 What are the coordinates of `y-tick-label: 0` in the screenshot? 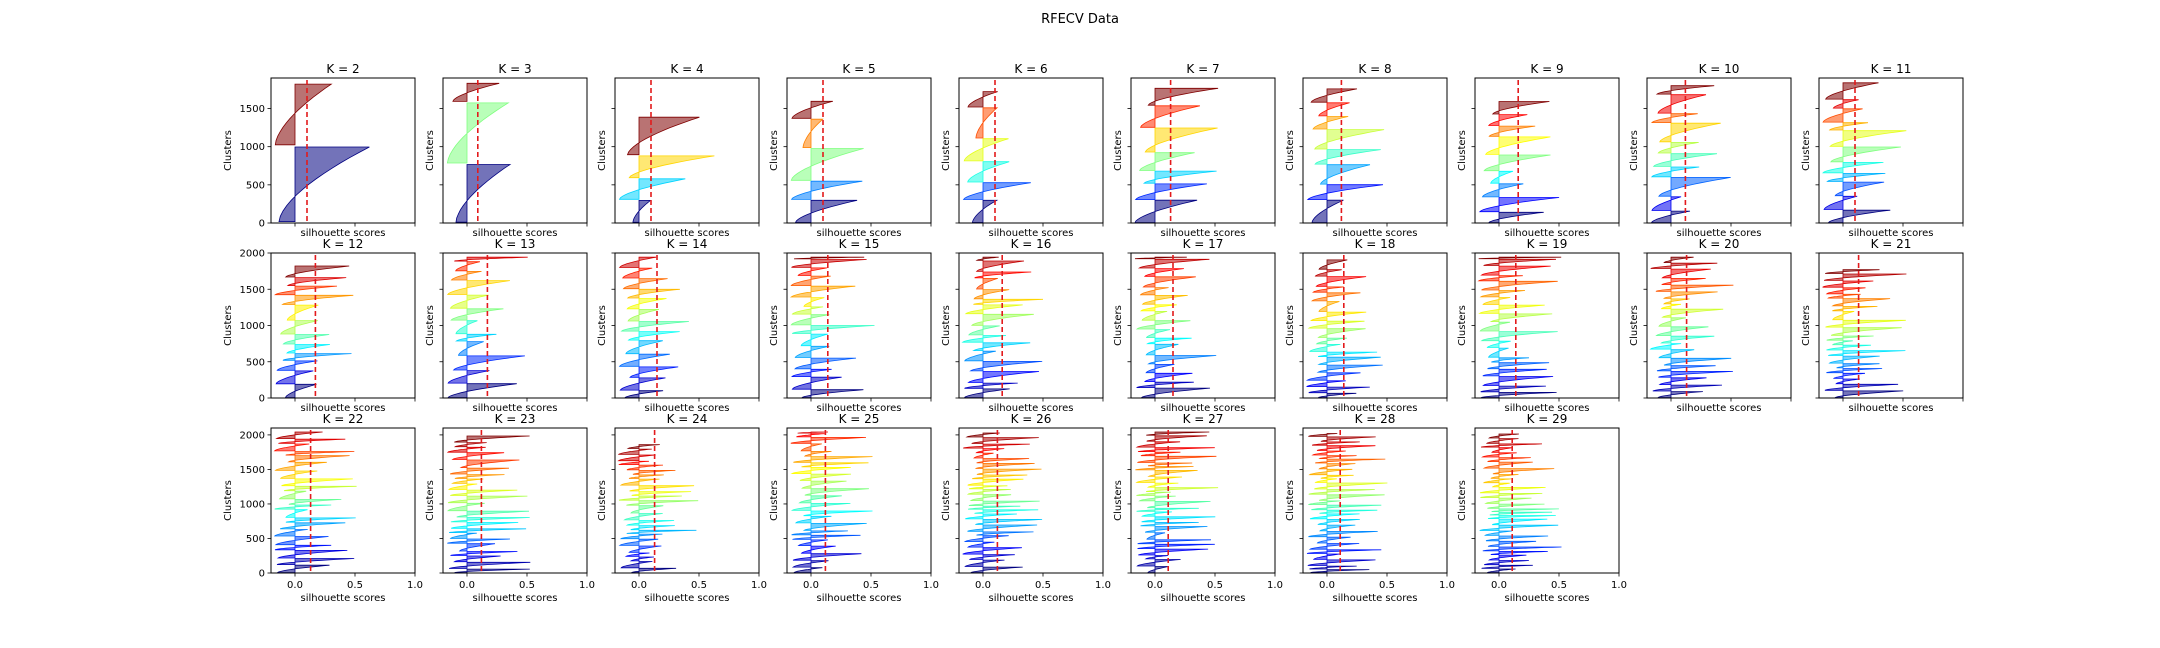 It's located at (262, 224).